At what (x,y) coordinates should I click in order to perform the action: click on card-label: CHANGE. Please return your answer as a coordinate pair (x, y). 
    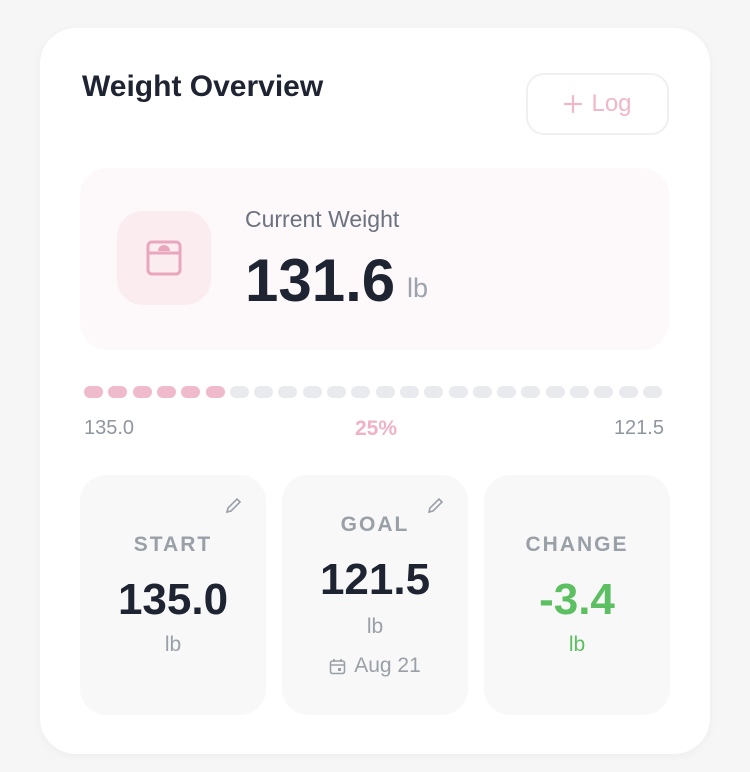
    Looking at the image, I should click on (577, 544).